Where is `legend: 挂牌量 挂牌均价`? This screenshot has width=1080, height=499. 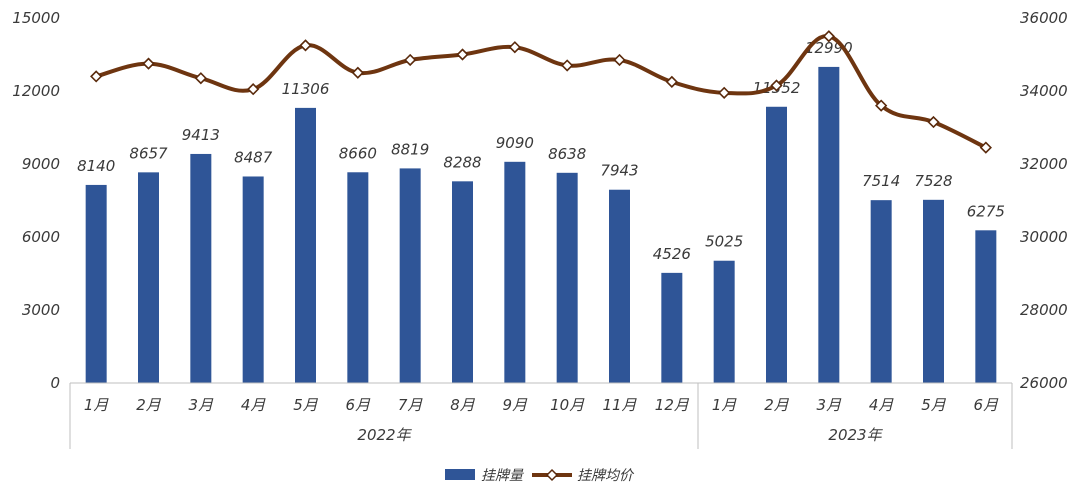
legend: 挂牌量 挂牌均价 is located at coordinates (540, 476).